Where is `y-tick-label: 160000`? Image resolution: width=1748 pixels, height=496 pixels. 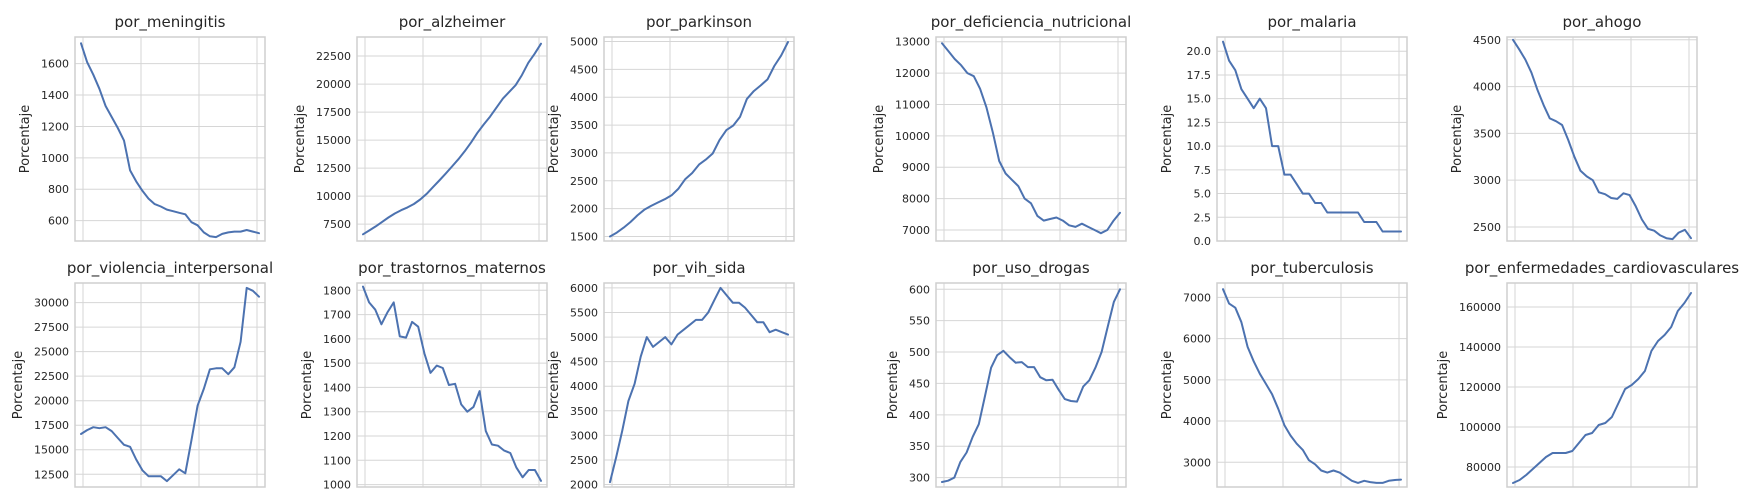 y-tick-label: 160000 is located at coordinates (1480, 307).